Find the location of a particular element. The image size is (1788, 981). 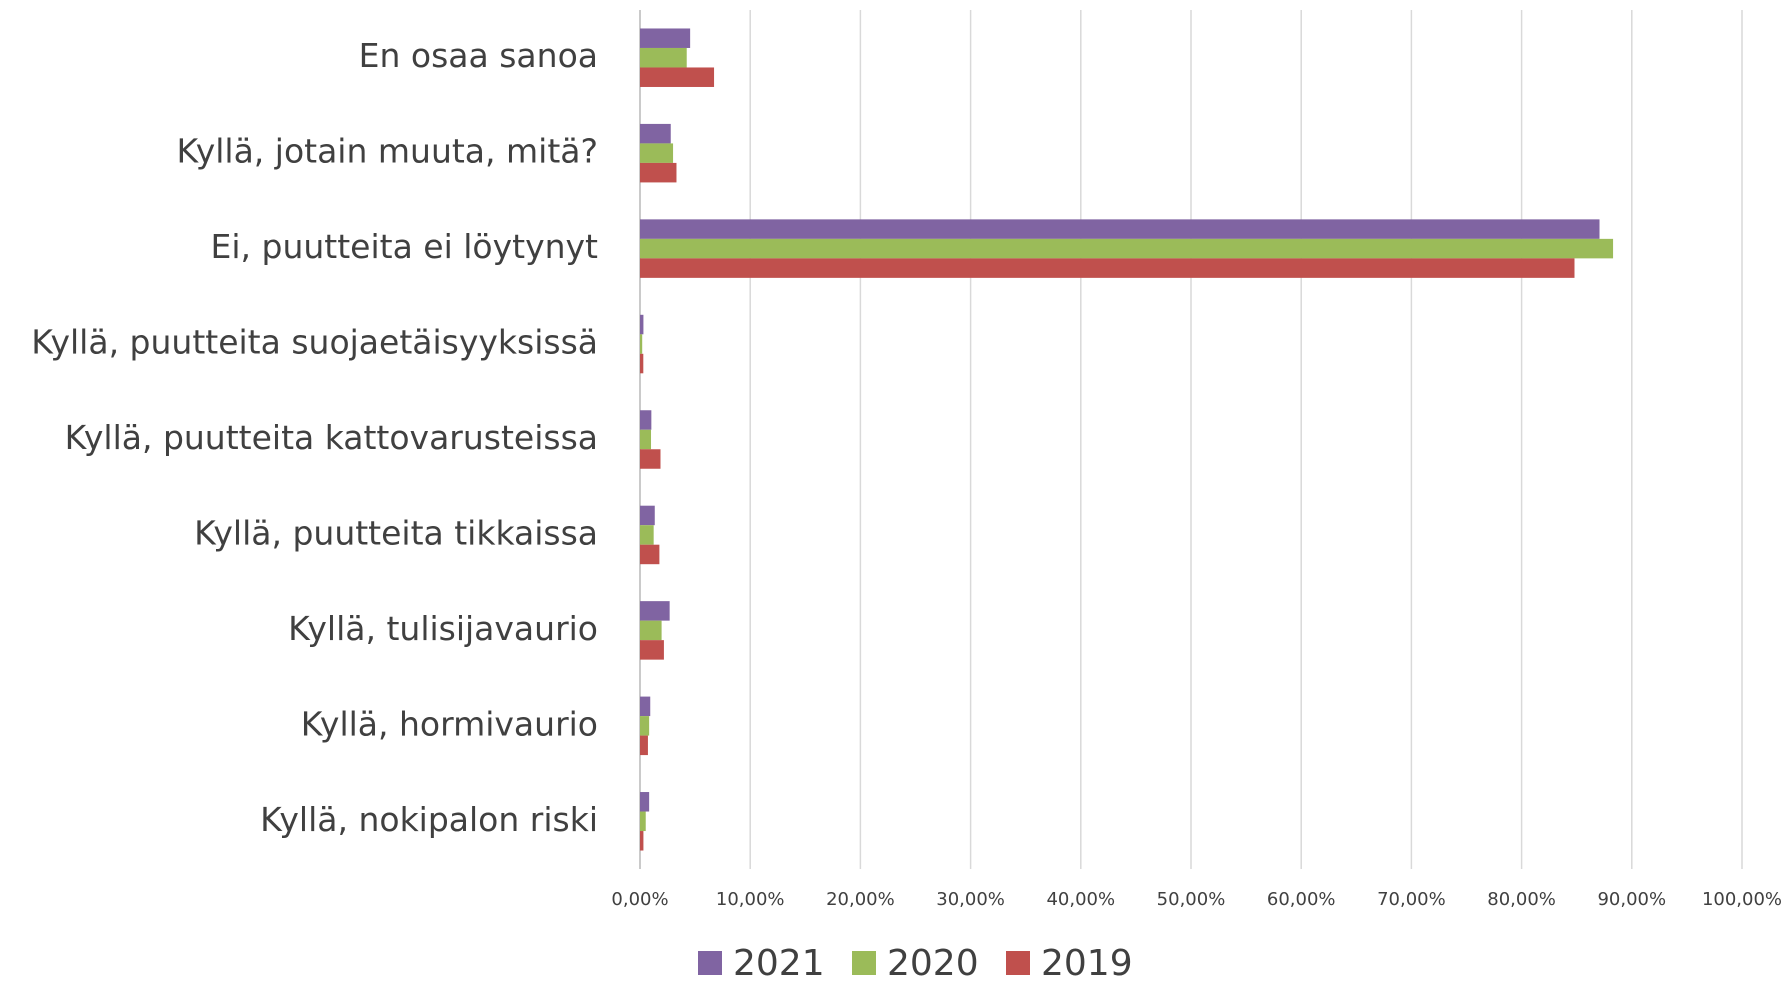

legend-label: 2020 is located at coordinates (933, 962).